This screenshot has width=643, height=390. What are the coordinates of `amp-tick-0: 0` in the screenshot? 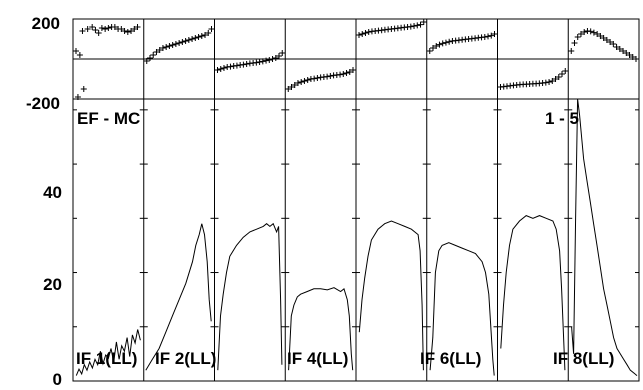 It's located at (57, 379).